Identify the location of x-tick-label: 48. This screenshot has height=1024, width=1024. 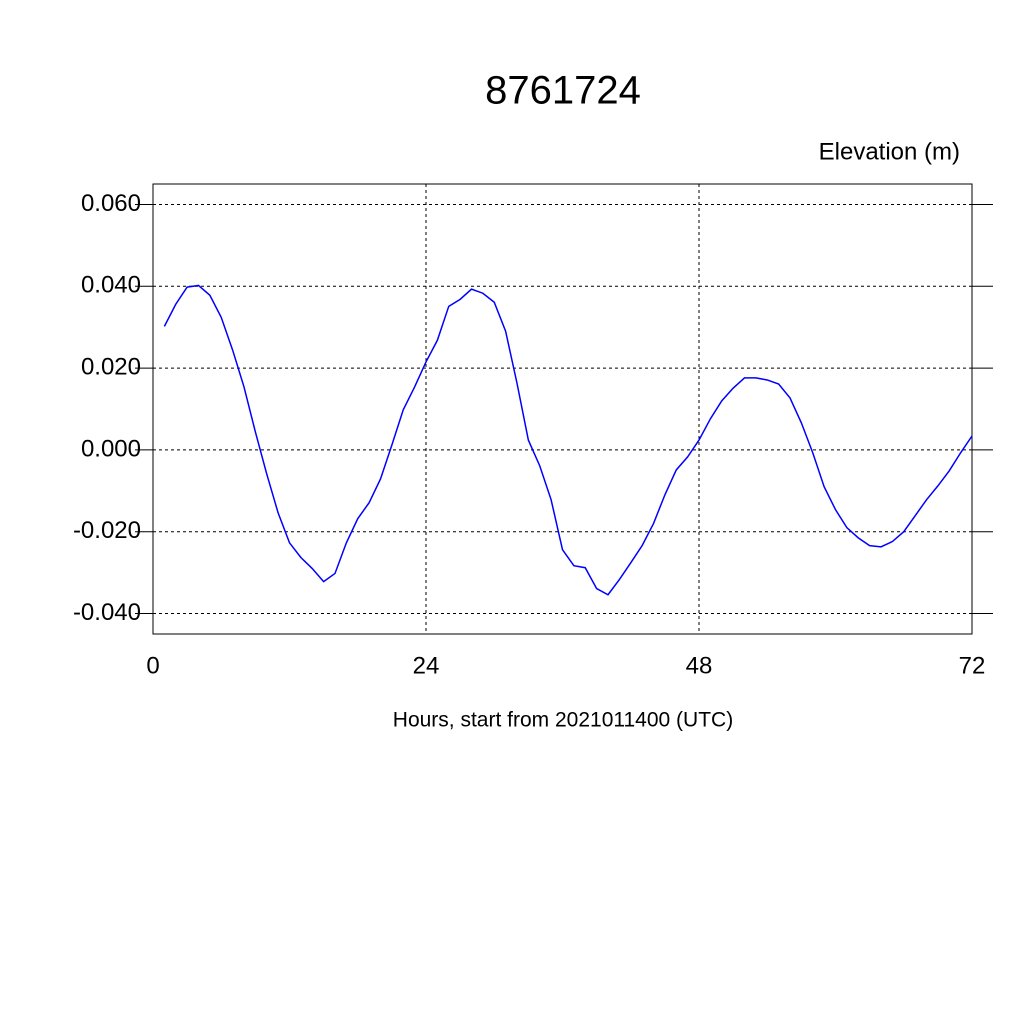
(699, 665).